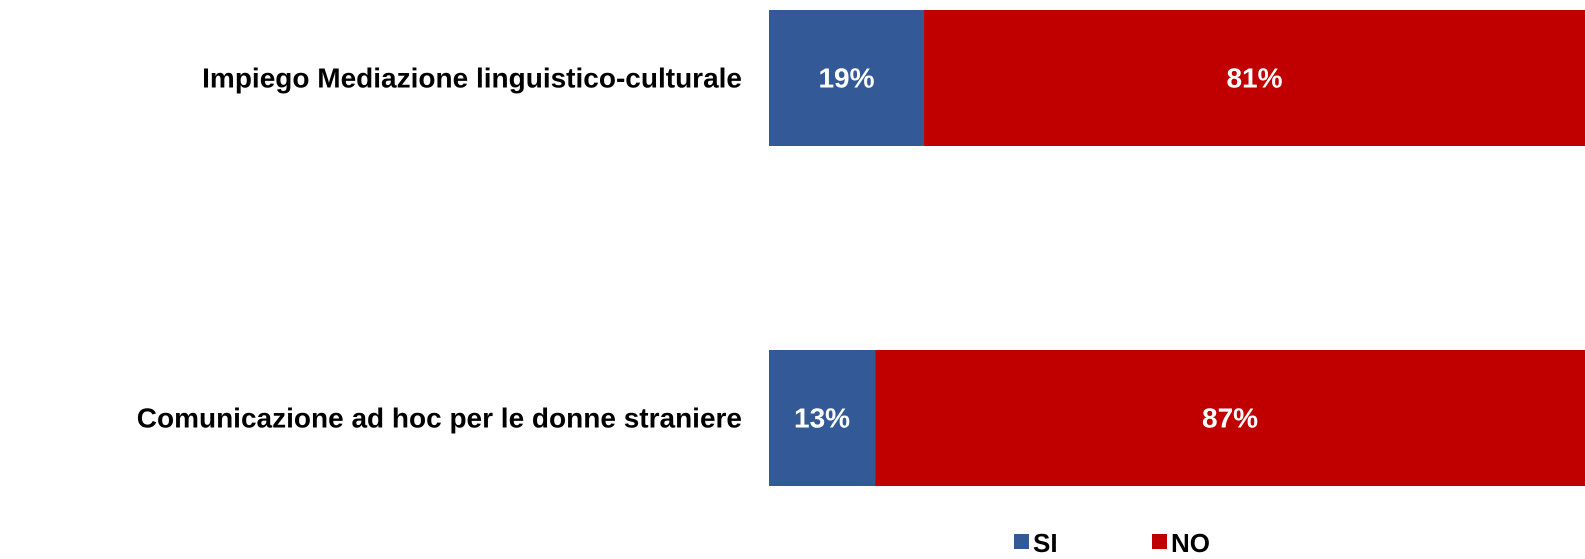  Describe the element at coordinates (1190, 543) in the screenshot. I see `legend-label-no: NO` at that location.